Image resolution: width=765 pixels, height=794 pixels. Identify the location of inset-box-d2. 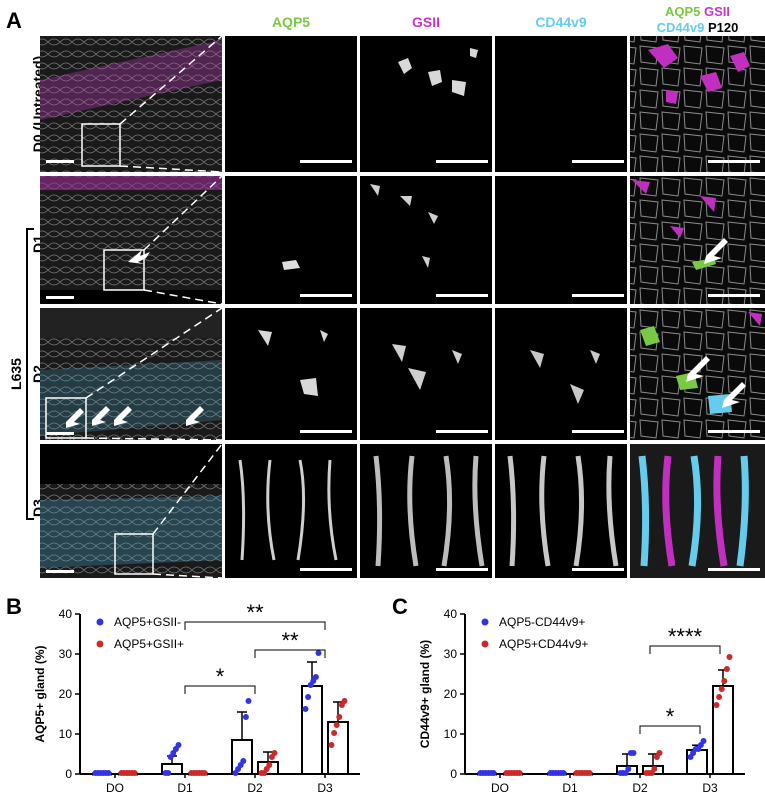
(66, 418).